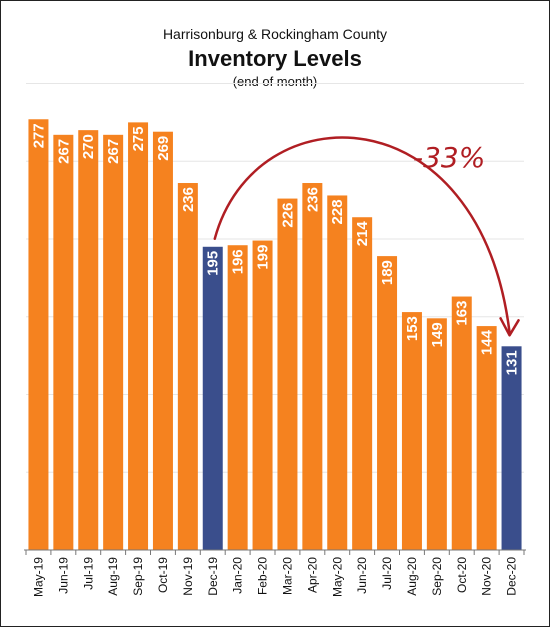 The image size is (550, 627). Describe the element at coordinates (138, 138) in the screenshot. I see `value-label-Sep-19: 275` at that location.